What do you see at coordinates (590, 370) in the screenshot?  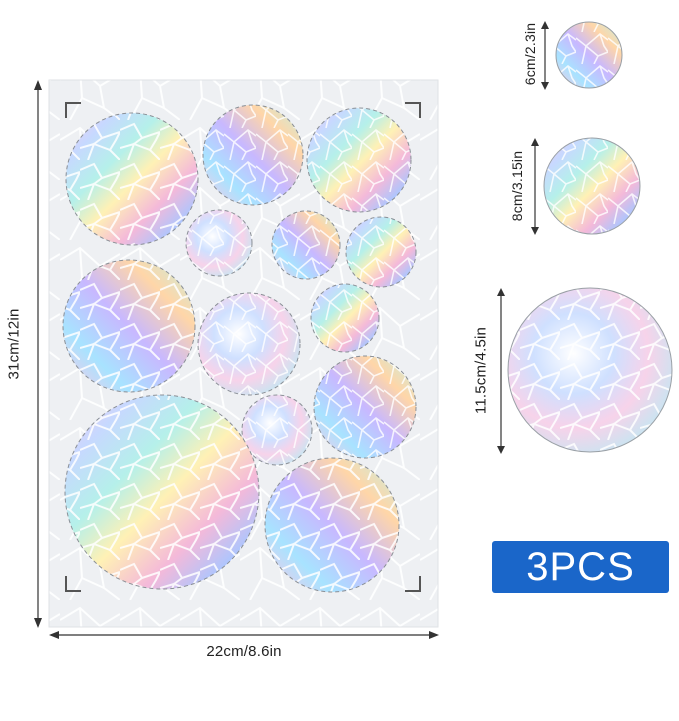 I see `large-sticker` at bounding box center [590, 370].